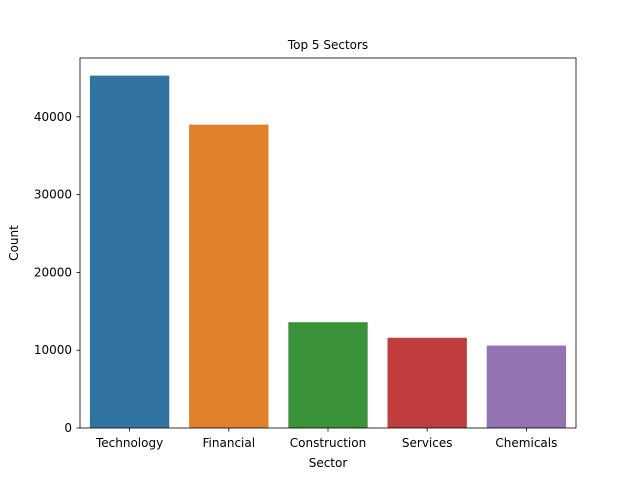 This screenshot has height=485, width=640. I want to click on bar-services, so click(427, 382).